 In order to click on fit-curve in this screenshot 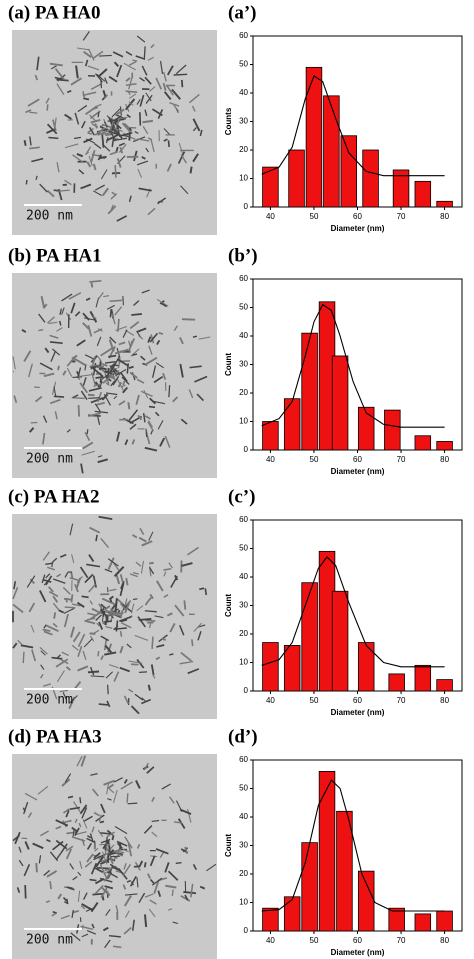, I will do `click(353, 365)`.